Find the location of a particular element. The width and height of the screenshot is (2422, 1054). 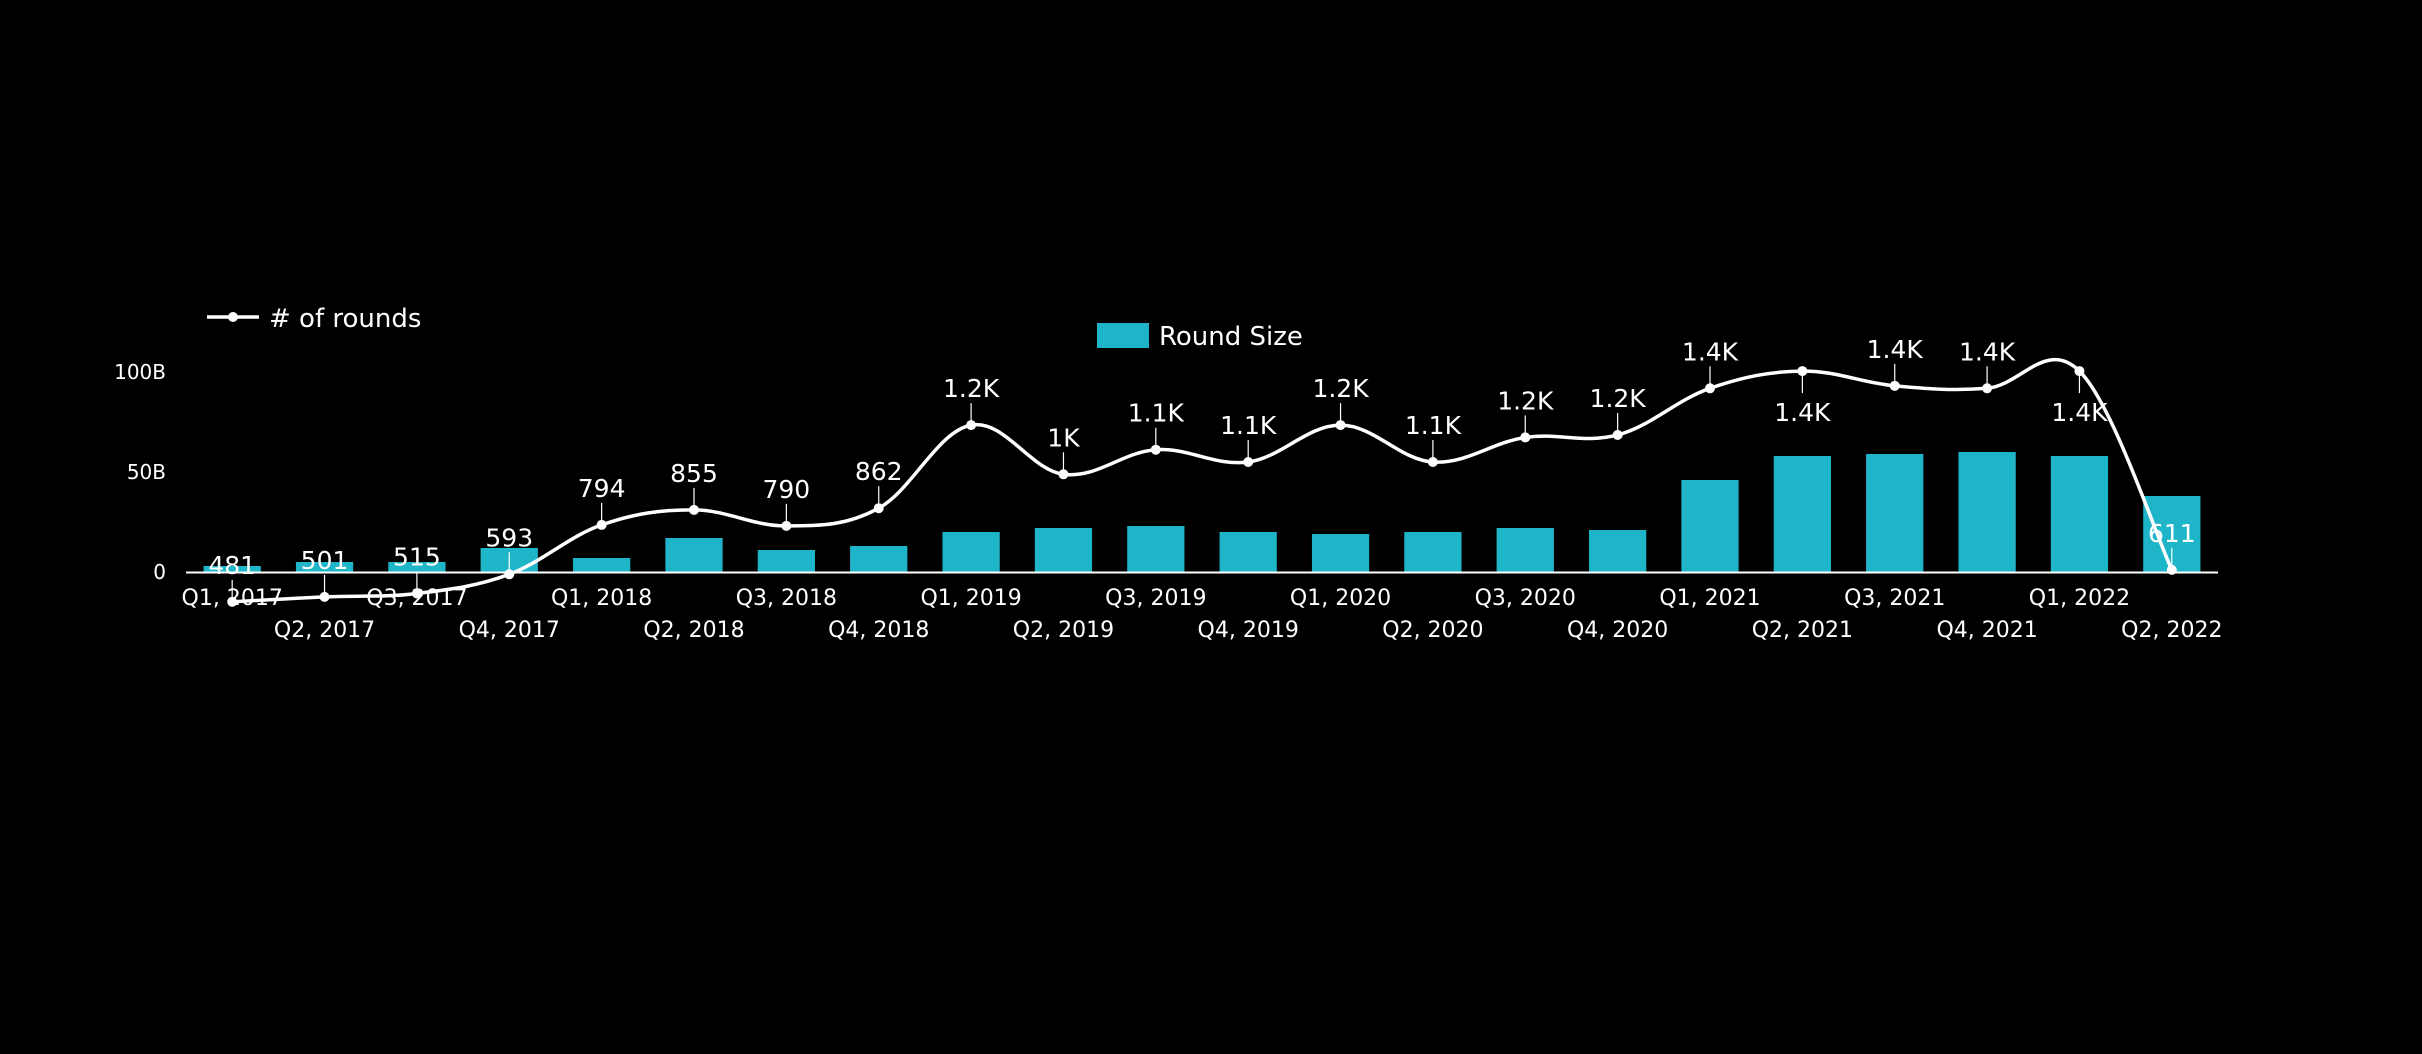

y-tick-label: 50B is located at coordinates (146, 472).